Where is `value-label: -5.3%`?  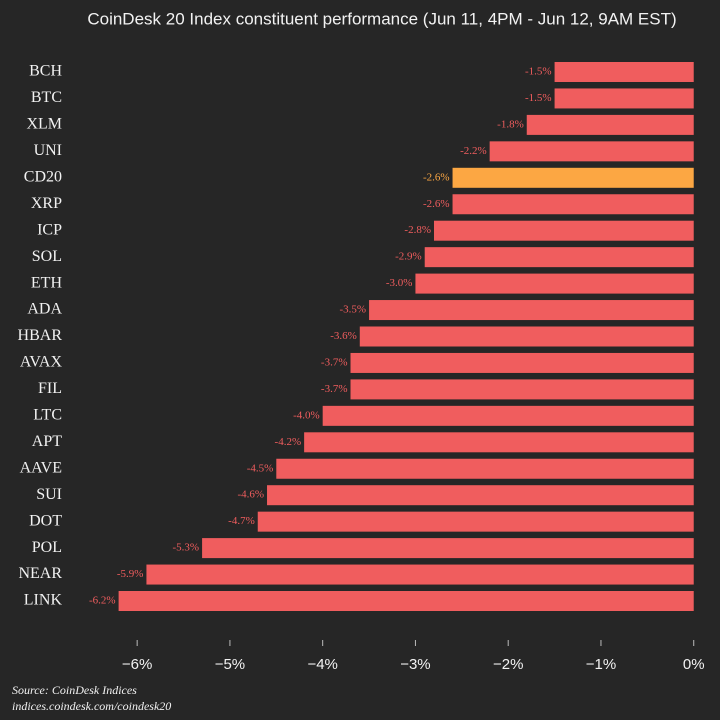 value-label: -5.3% is located at coordinates (186, 548).